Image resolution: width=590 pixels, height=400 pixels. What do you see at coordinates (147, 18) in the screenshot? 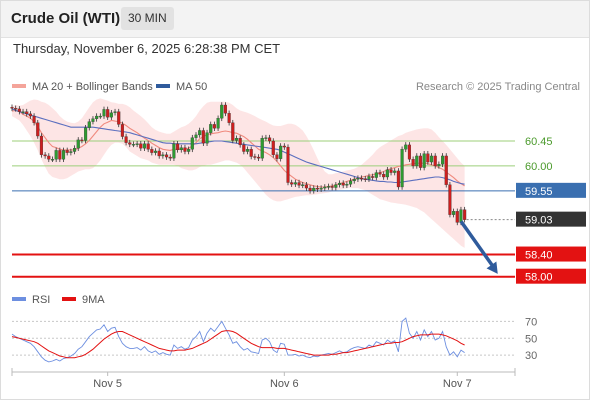
I see `interval-badge: 30 MIN` at bounding box center [147, 18].